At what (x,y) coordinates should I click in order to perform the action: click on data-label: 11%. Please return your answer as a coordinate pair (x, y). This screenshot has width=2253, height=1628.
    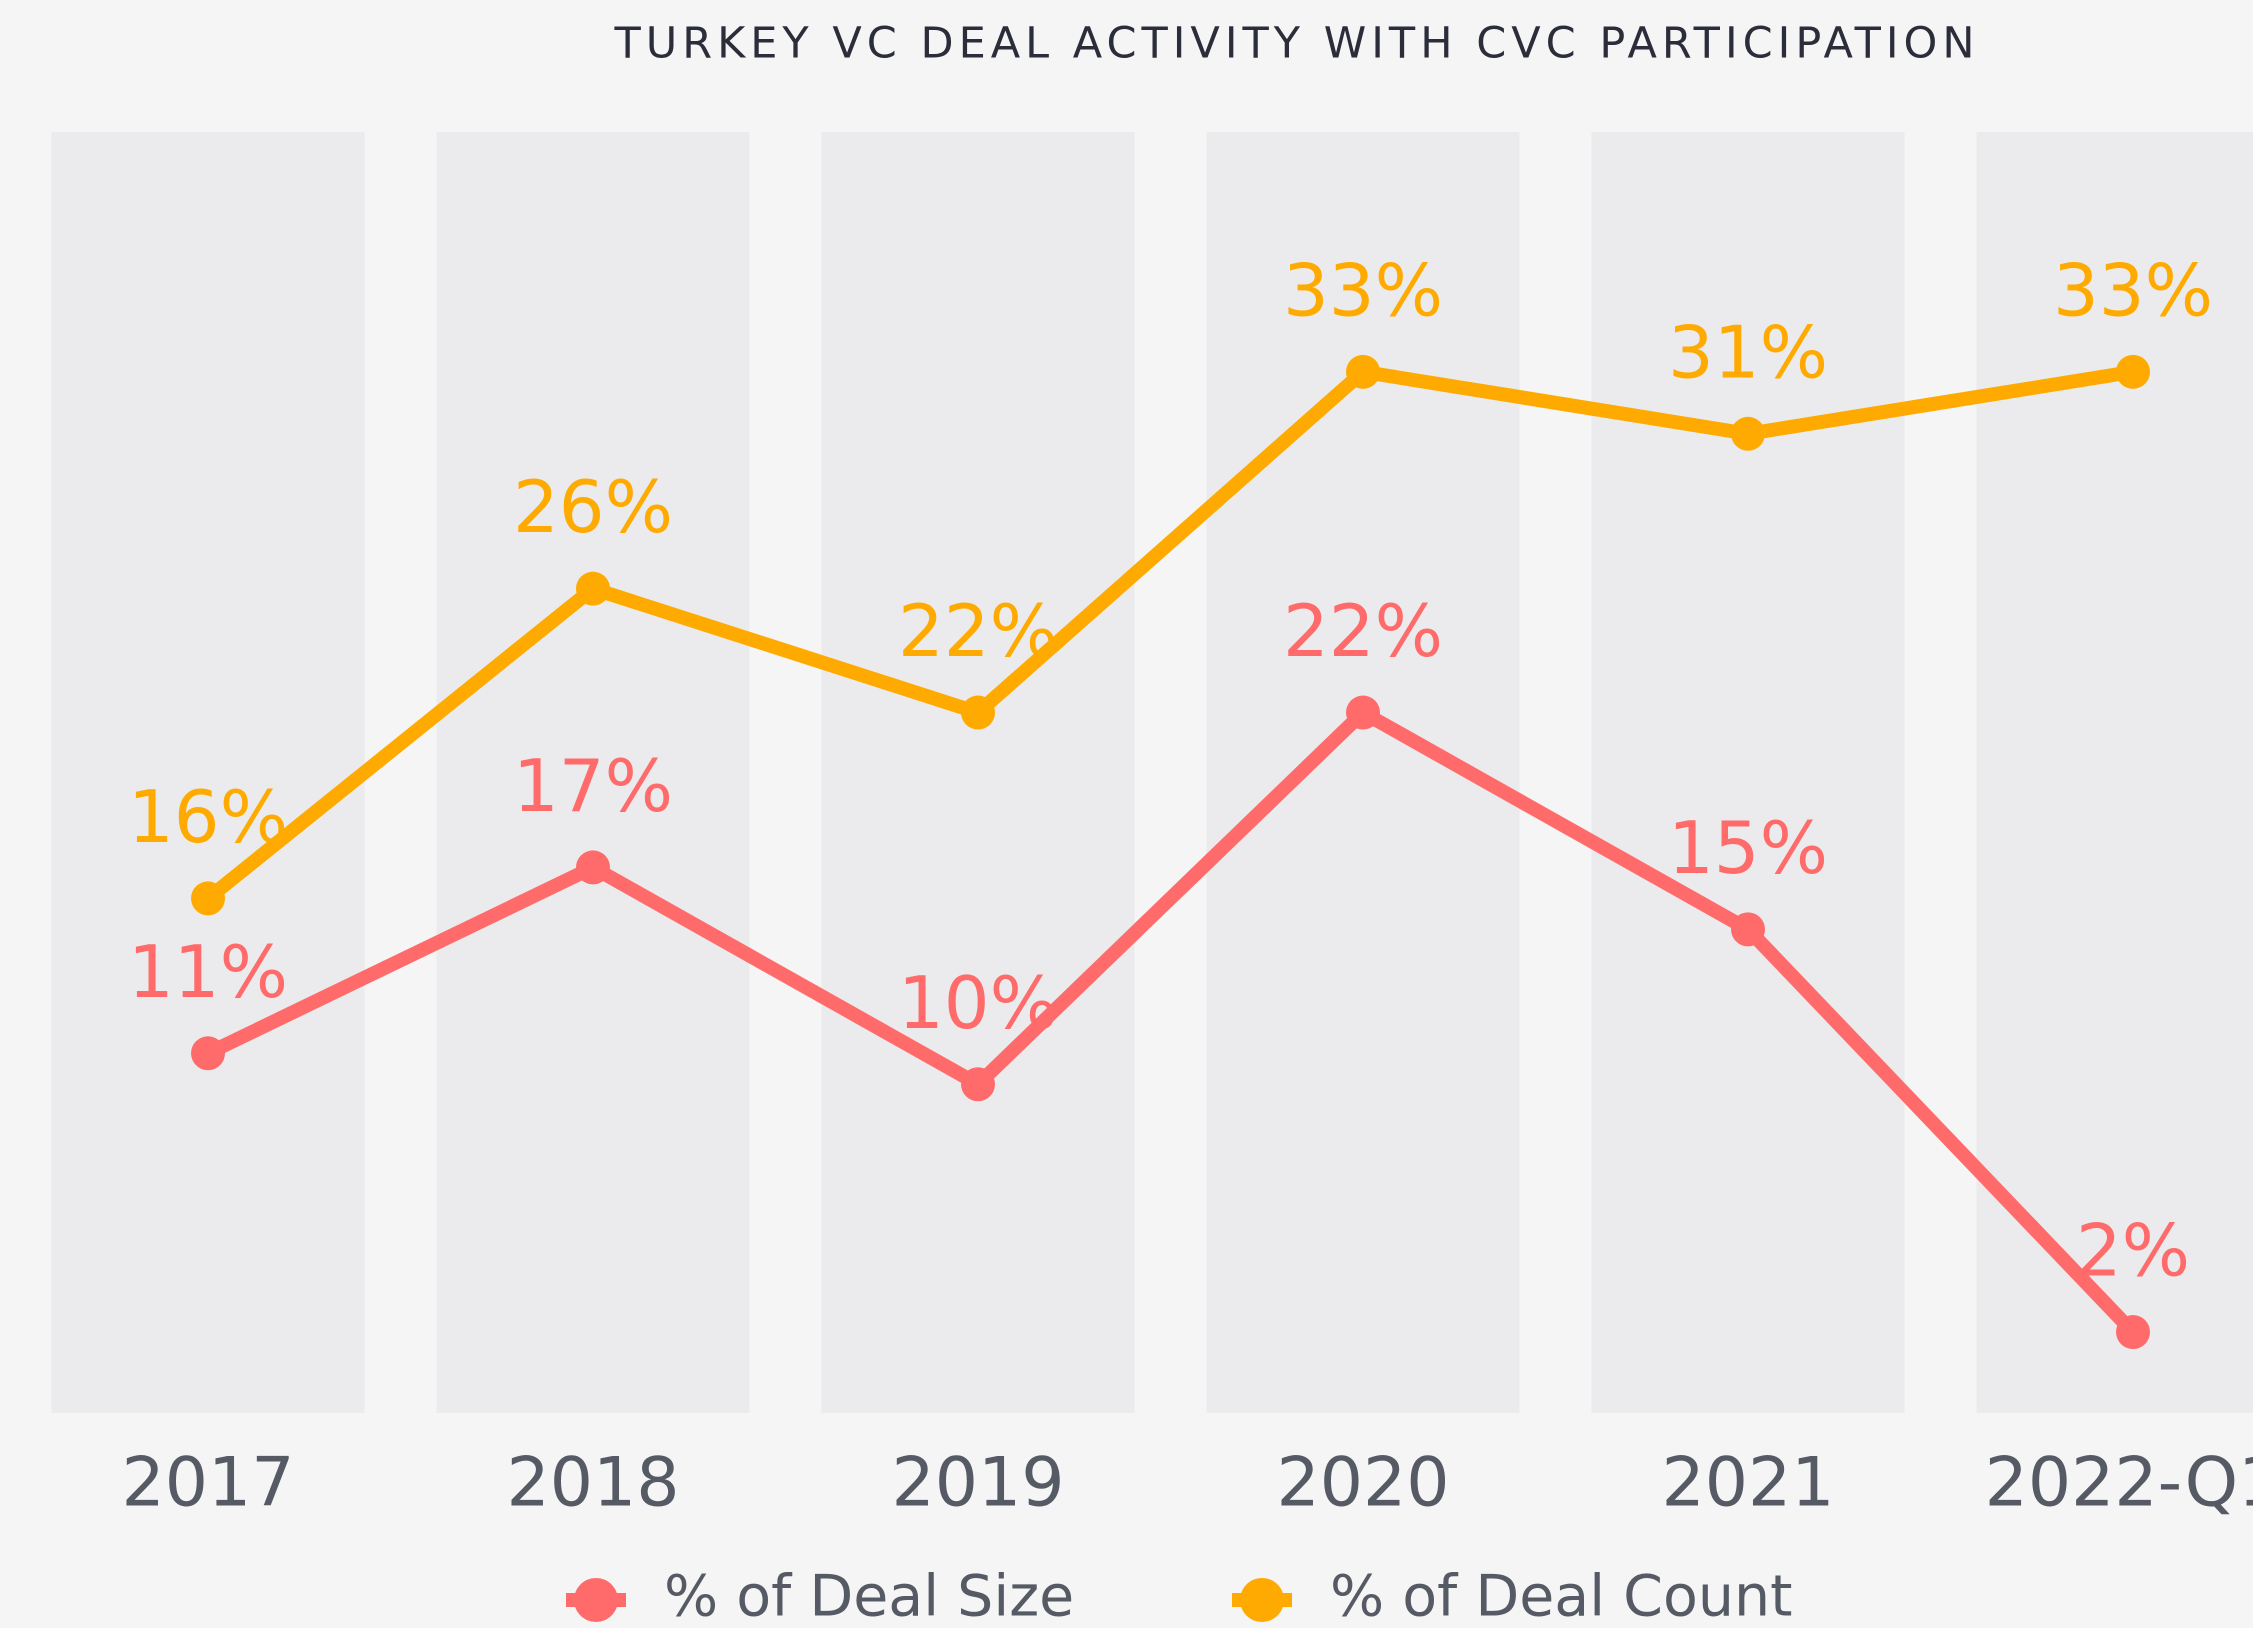
    Looking at the image, I should click on (208, 972).